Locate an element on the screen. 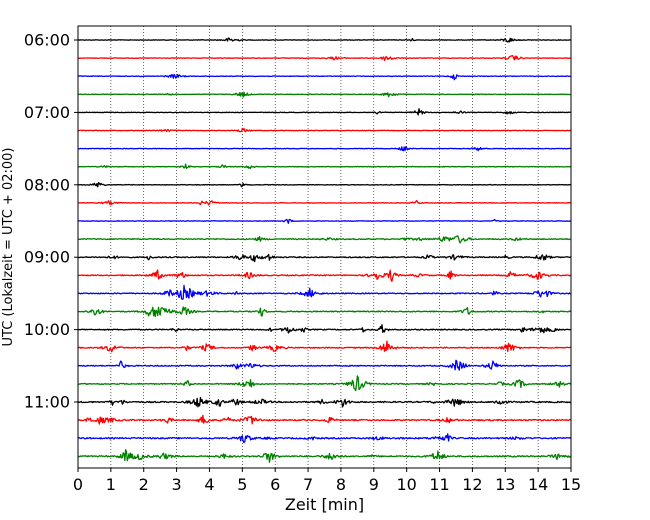 The image size is (650, 520). x-tick-label: 12 is located at coordinates (472, 484).